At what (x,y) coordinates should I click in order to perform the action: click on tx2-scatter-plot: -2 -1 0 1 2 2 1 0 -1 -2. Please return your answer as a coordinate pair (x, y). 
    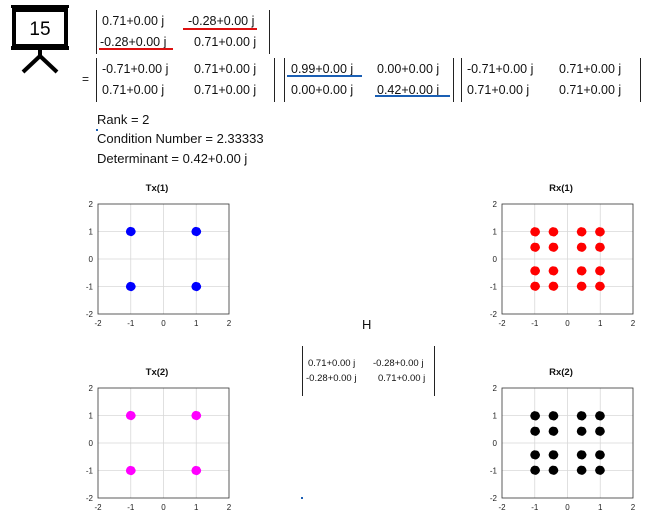
    Looking at the image, I should click on (159, 448).